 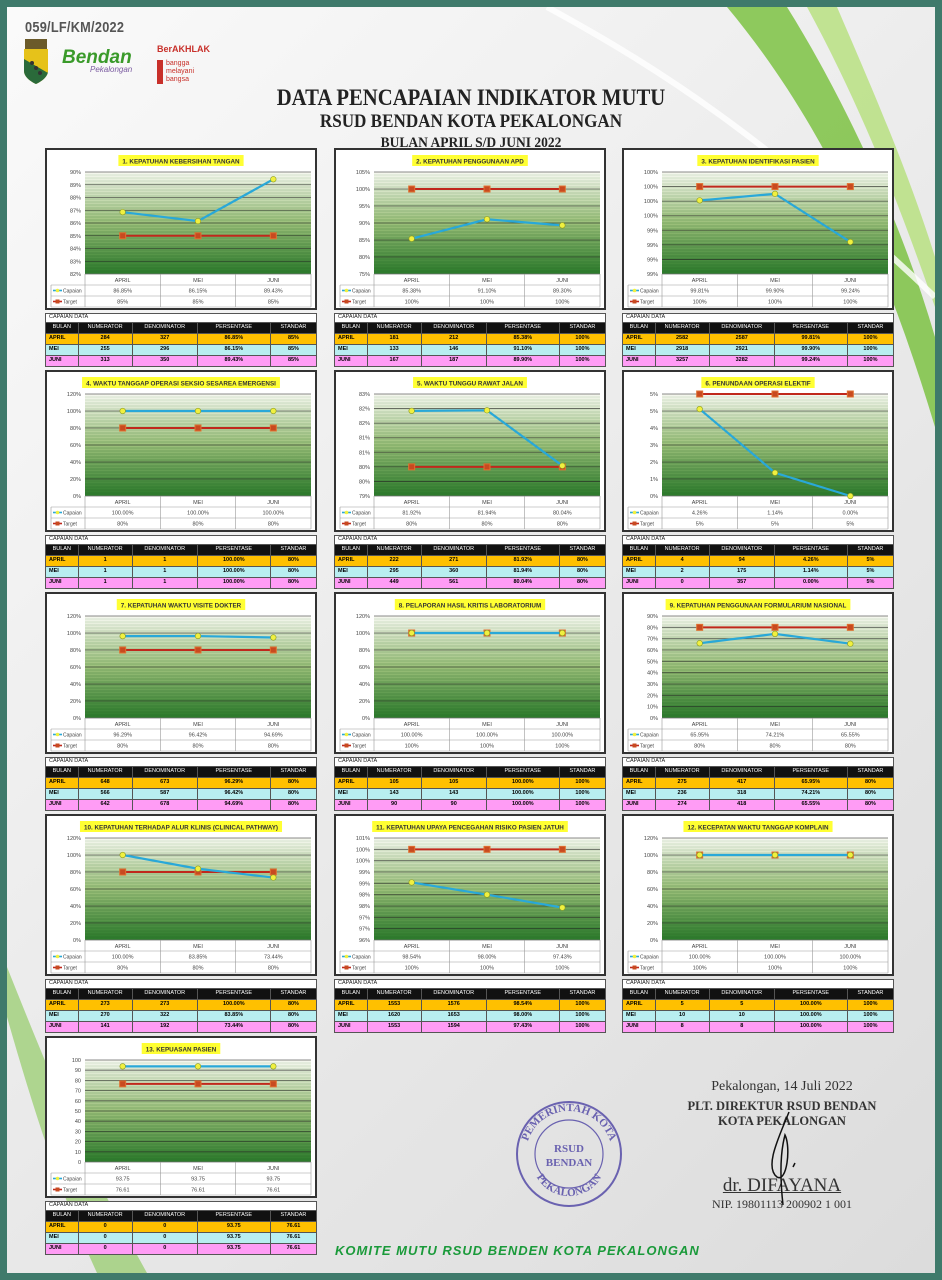 What do you see at coordinates (682, 1027) in the screenshot?
I see `table-cell: 8` at bounding box center [682, 1027].